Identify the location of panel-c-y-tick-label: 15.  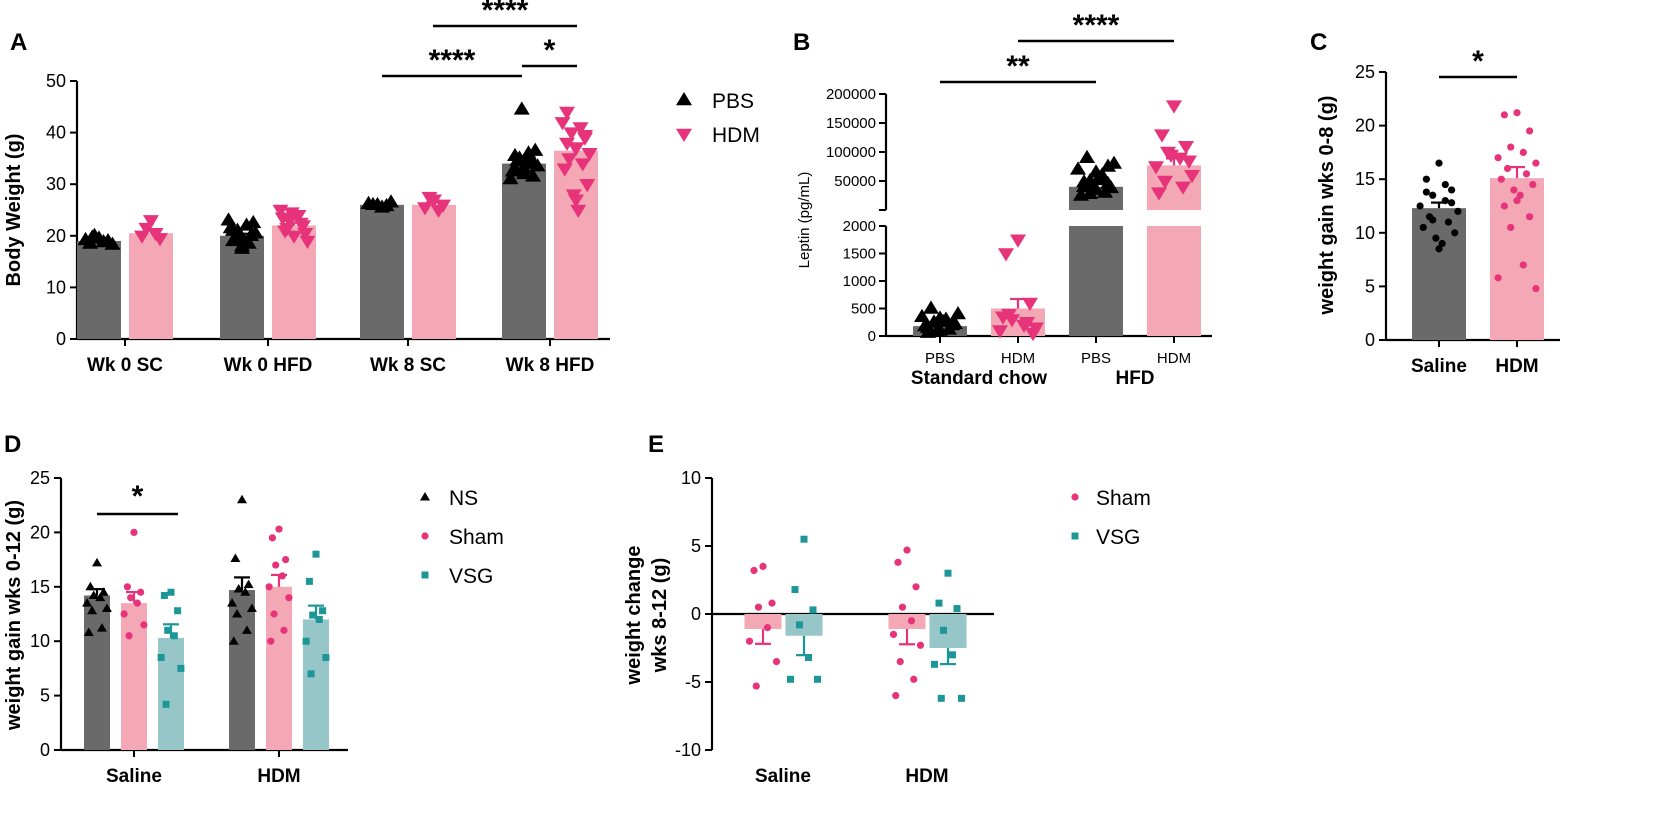
(1365, 179).